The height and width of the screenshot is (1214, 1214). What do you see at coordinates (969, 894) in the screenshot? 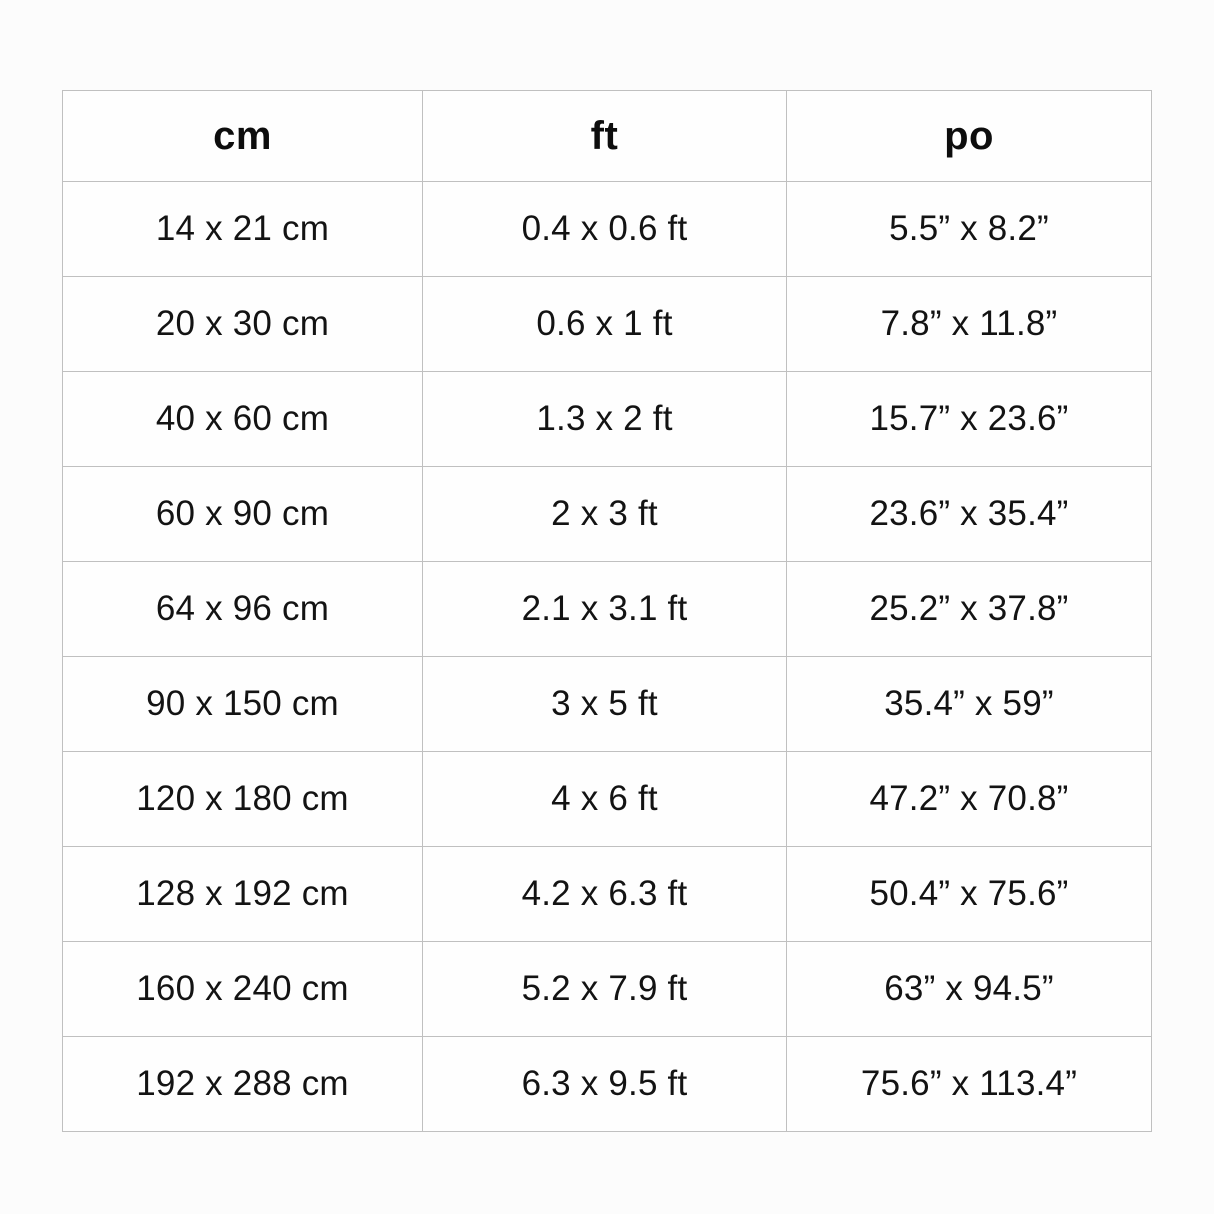
I see `cell-po: 50.4” x 75.6”` at bounding box center [969, 894].